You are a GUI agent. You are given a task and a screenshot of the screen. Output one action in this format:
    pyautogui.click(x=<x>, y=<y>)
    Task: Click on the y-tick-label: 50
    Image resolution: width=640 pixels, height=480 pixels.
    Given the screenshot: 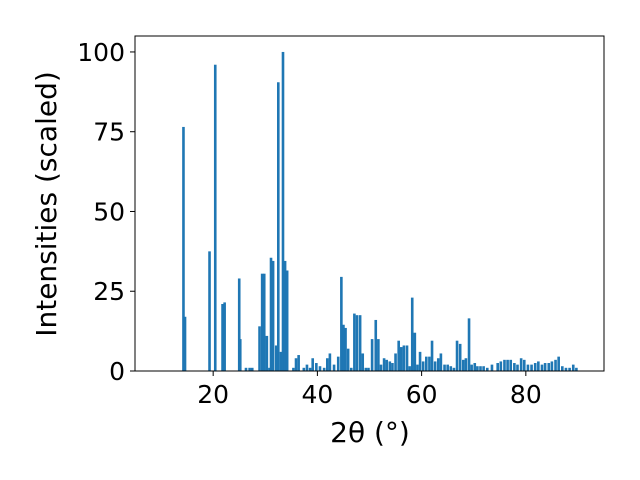 What is the action you would take?
    pyautogui.click(x=109, y=211)
    